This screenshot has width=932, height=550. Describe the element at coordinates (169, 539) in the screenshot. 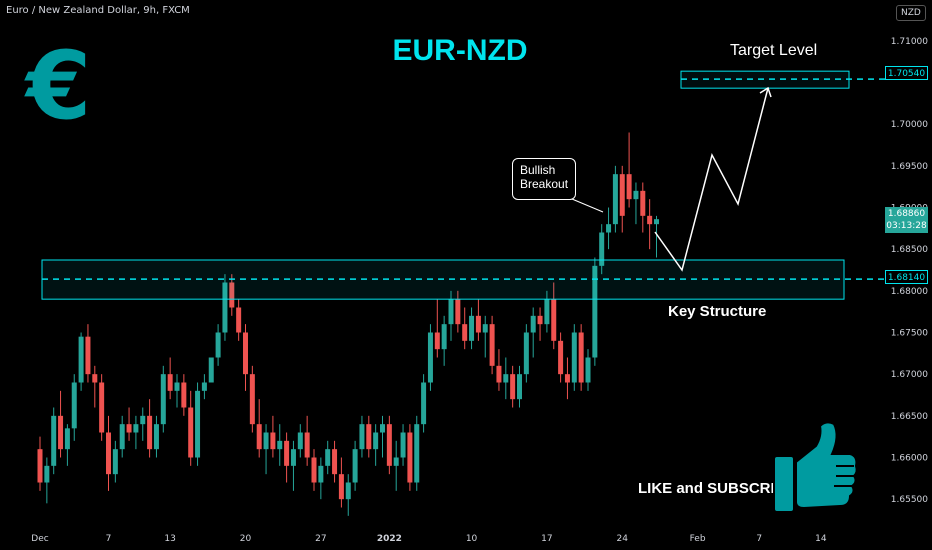

I see `x-tick-label: 13` at that location.